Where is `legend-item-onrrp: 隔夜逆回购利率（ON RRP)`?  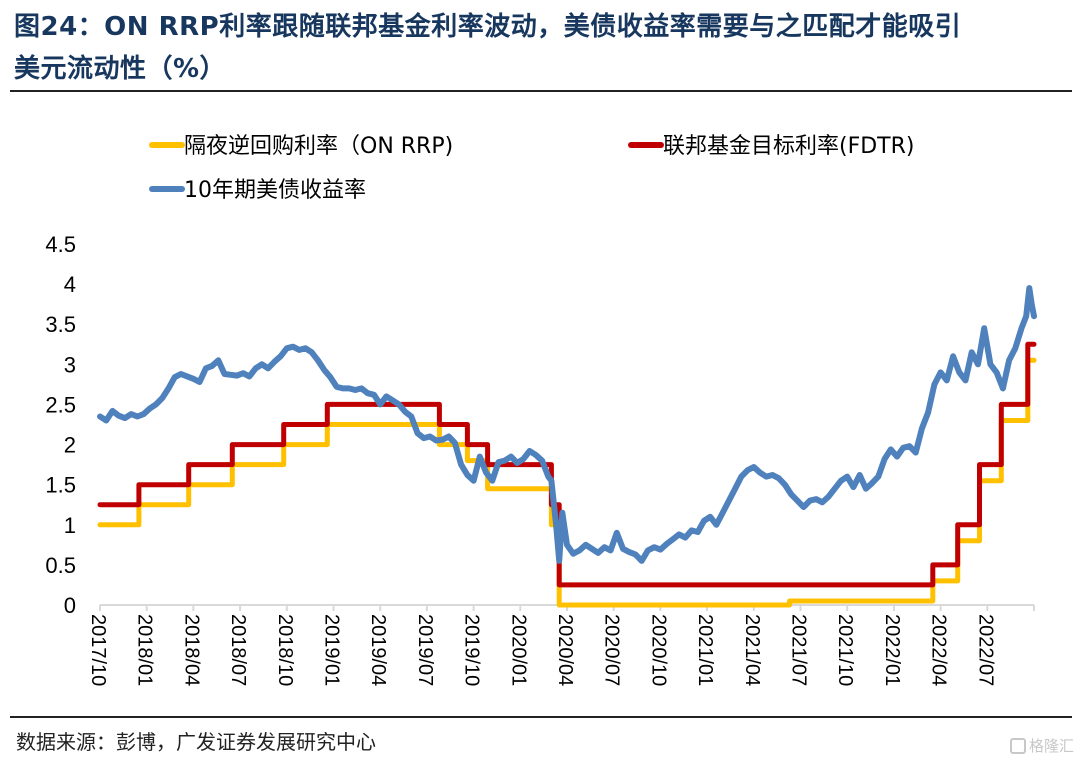
legend-item-onrrp: 隔夜逆回购利率（ON RRP) is located at coordinates (301, 146).